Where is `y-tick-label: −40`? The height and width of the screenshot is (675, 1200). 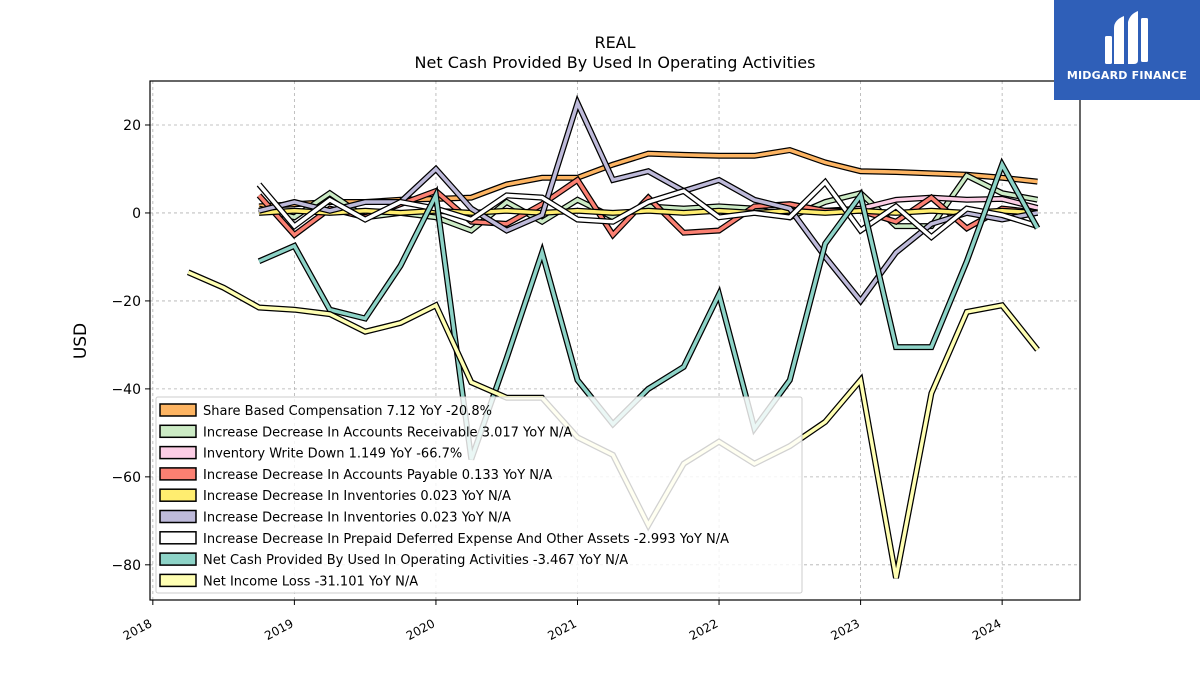
y-tick-label: −40 is located at coordinates (126, 390).